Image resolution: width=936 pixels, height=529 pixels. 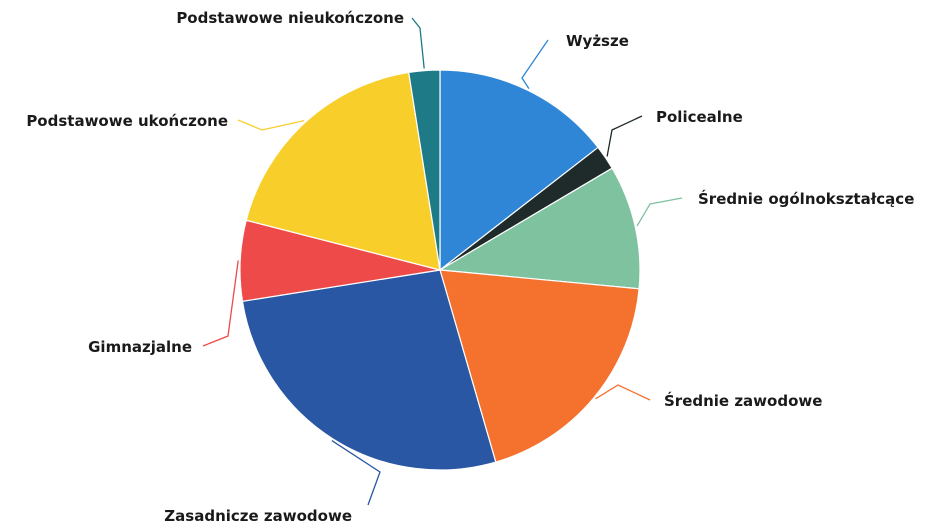 What do you see at coordinates (699, 117) in the screenshot?
I see `slice-label: Policealne` at bounding box center [699, 117].